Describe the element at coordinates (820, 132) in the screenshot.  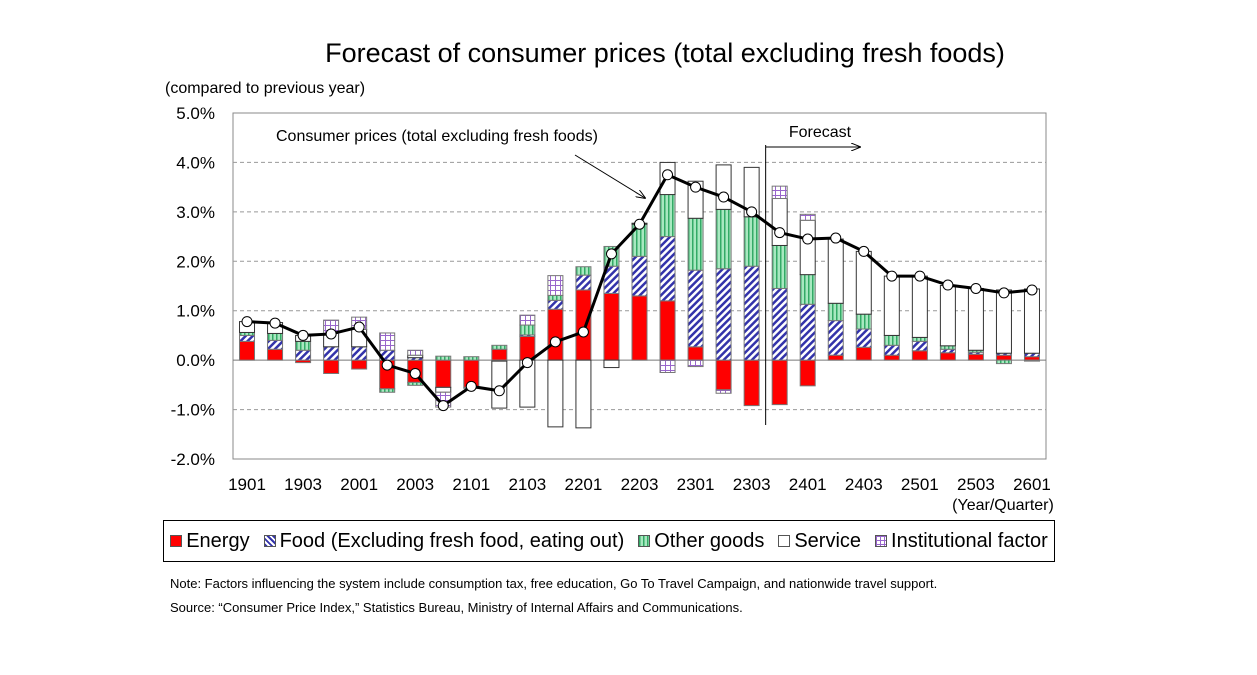
I see `forecast-label: Forecast` at that location.